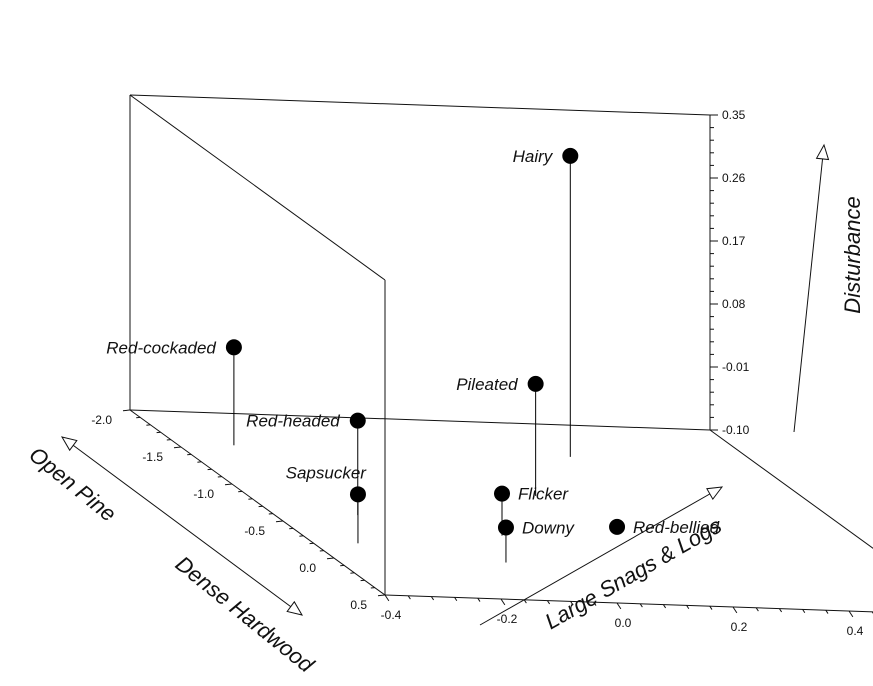  I want to click on label-pileated: Pileated, so click(487, 384).